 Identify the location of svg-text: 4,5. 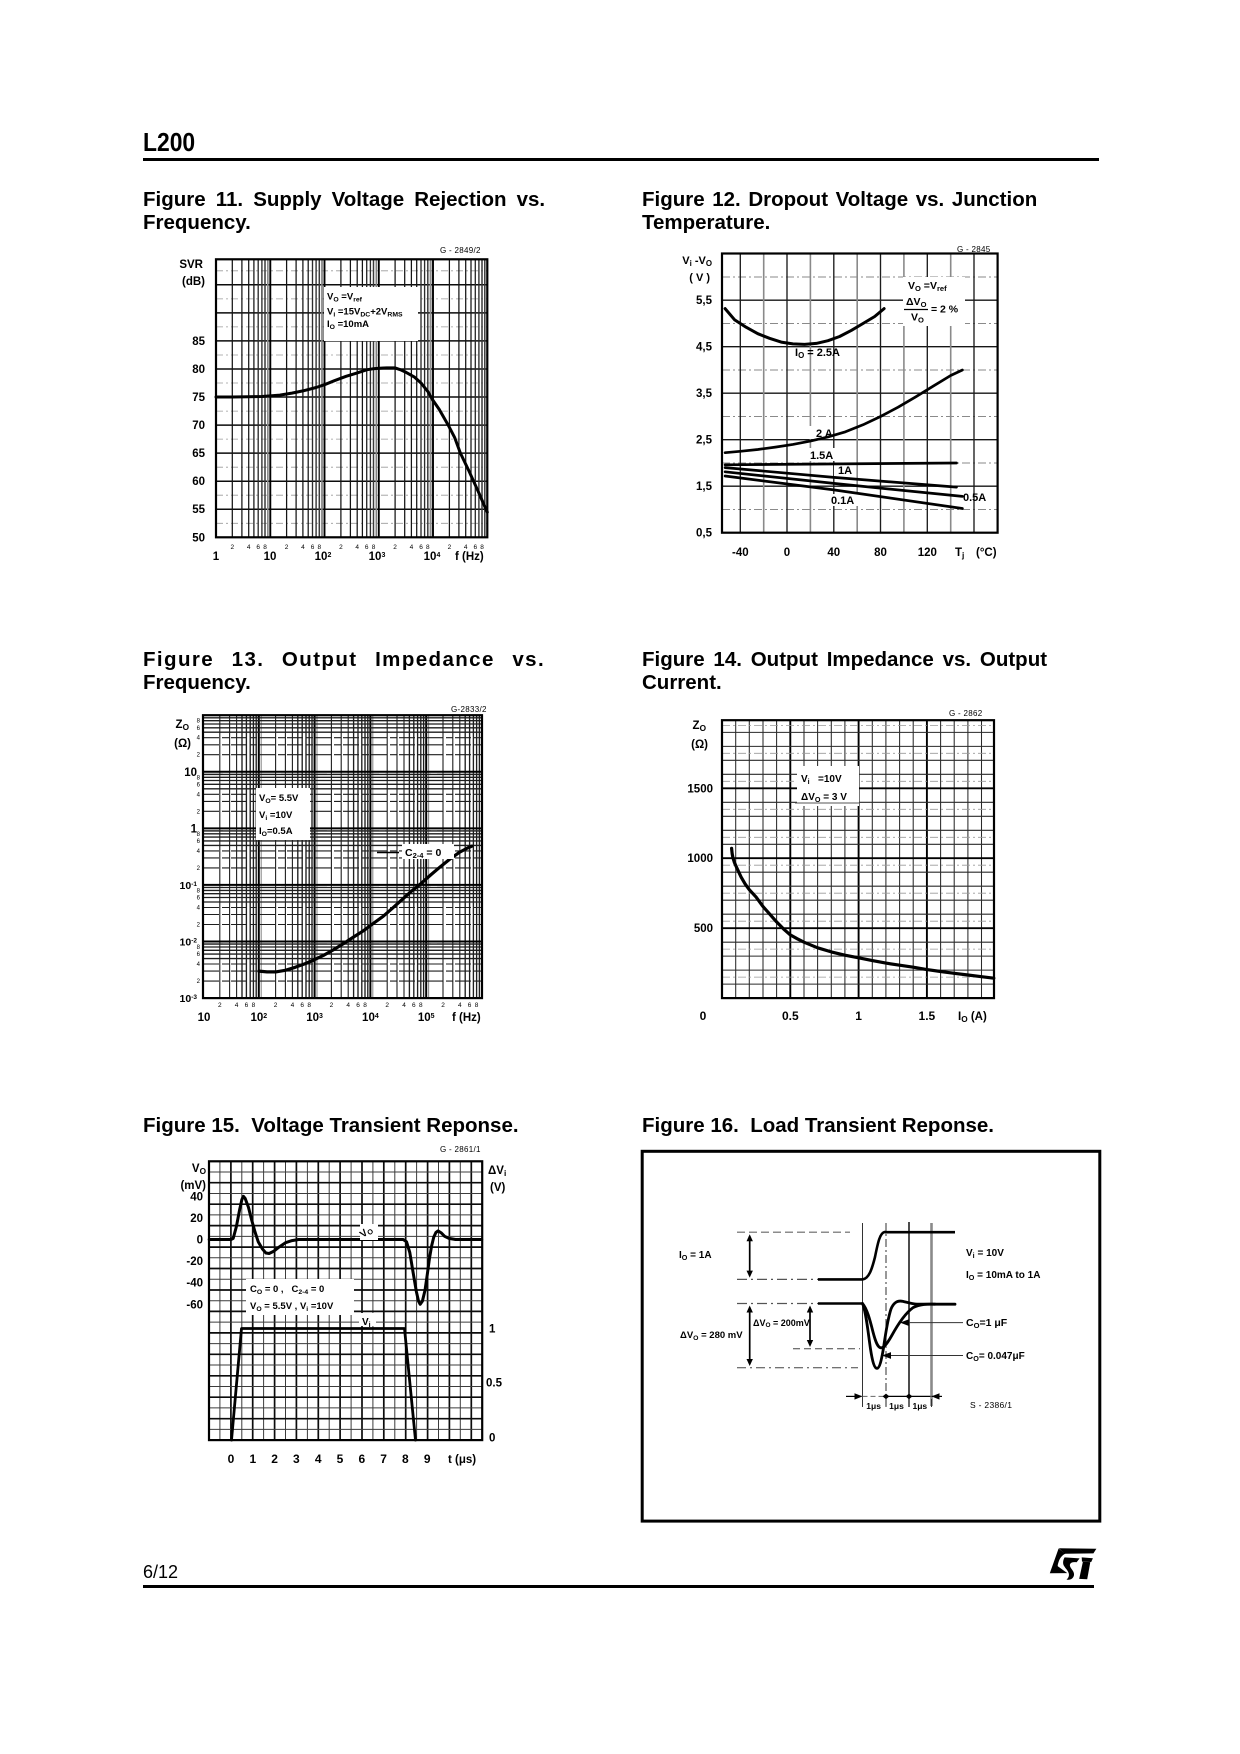
(704, 348).